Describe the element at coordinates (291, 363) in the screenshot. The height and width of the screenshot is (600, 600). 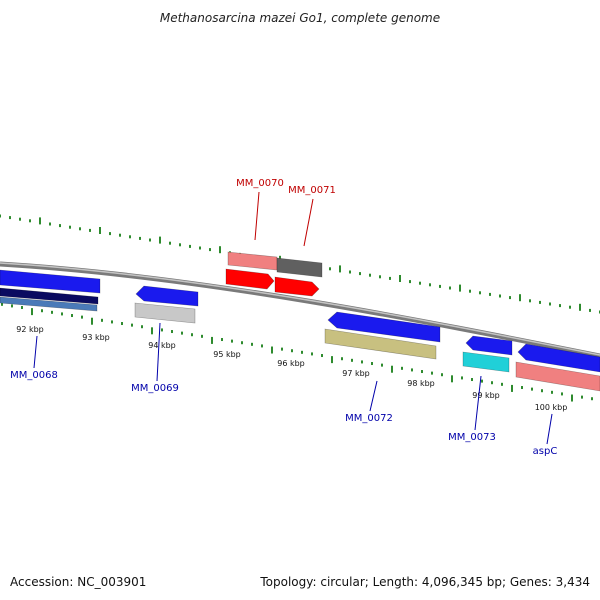
I see `tick-label: 96 kbp` at that location.